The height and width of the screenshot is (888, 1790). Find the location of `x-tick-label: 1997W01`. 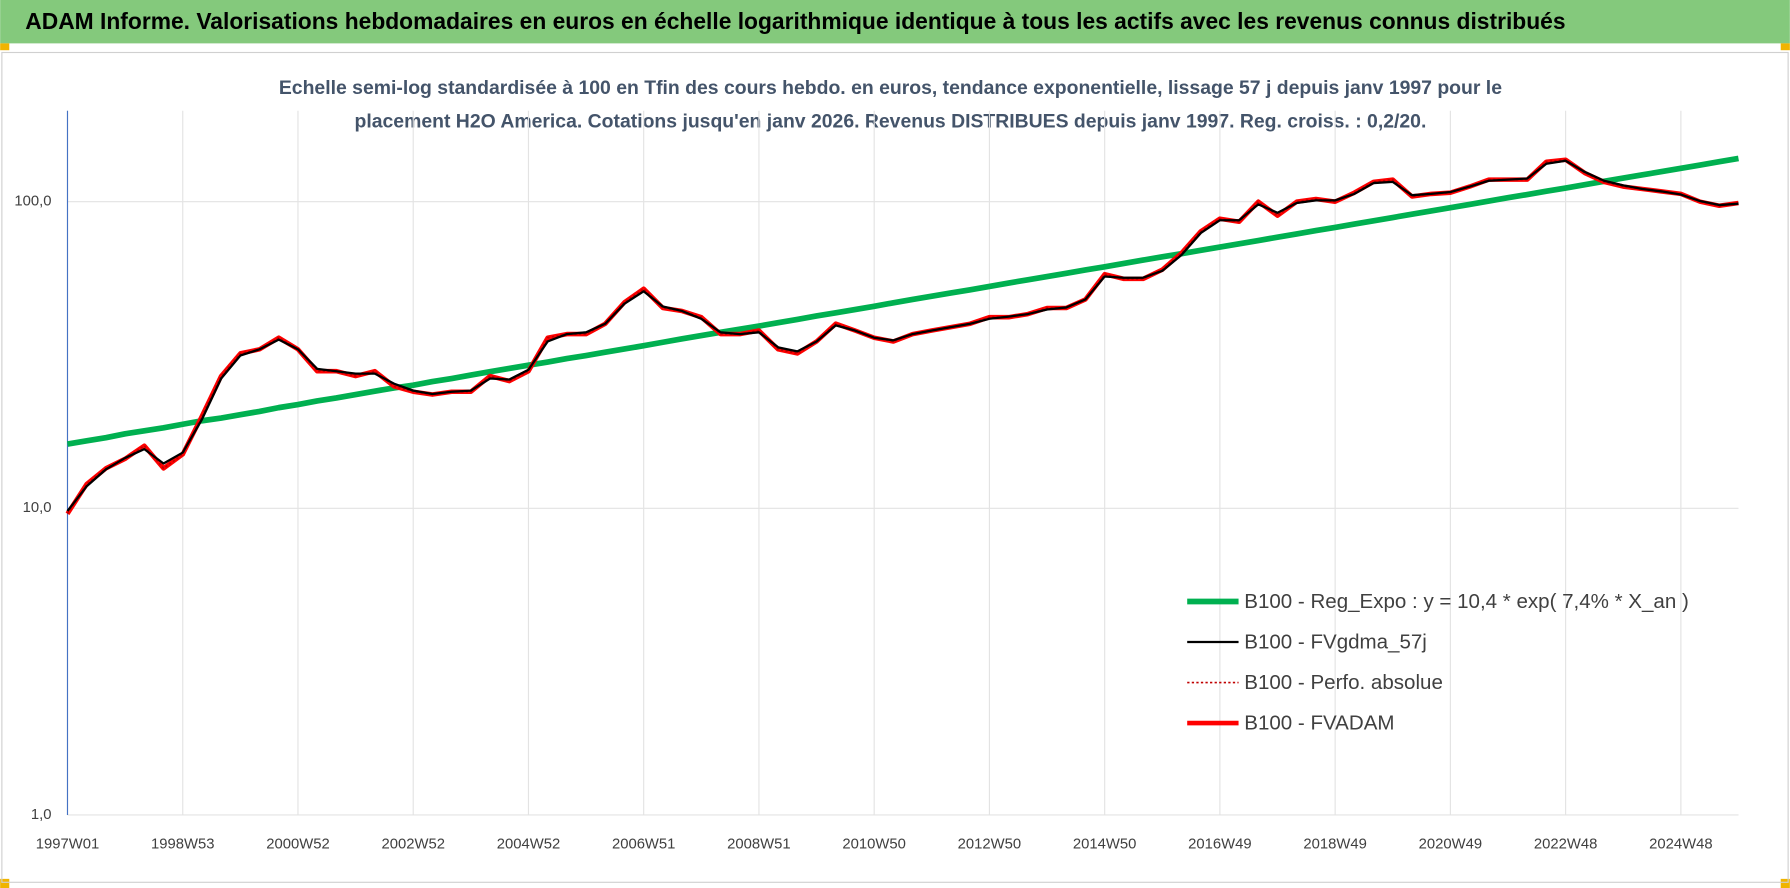

x-tick-label: 1997W01 is located at coordinates (67, 845).